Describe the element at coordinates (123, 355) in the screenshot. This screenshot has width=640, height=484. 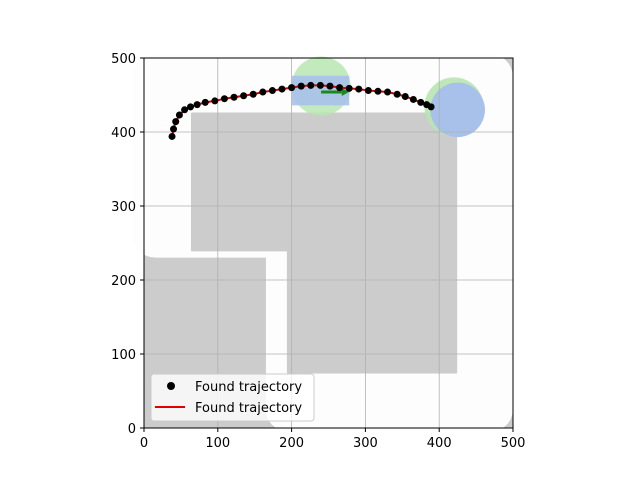
I see `y-tick-label: 100` at that location.